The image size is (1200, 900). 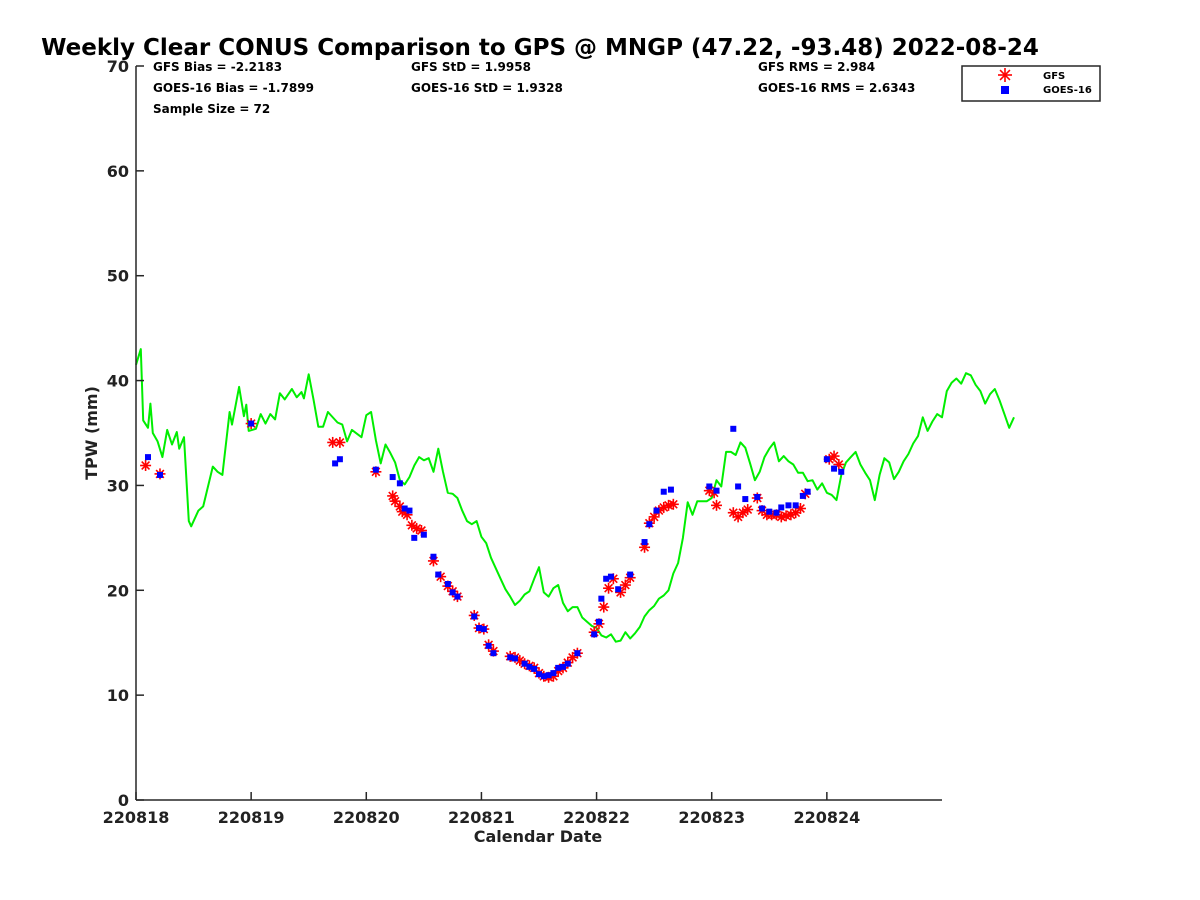 What do you see at coordinates (366, 817) in the screenshot?
I see `x-tick-label: 220820` at bounding box center [366, 817].